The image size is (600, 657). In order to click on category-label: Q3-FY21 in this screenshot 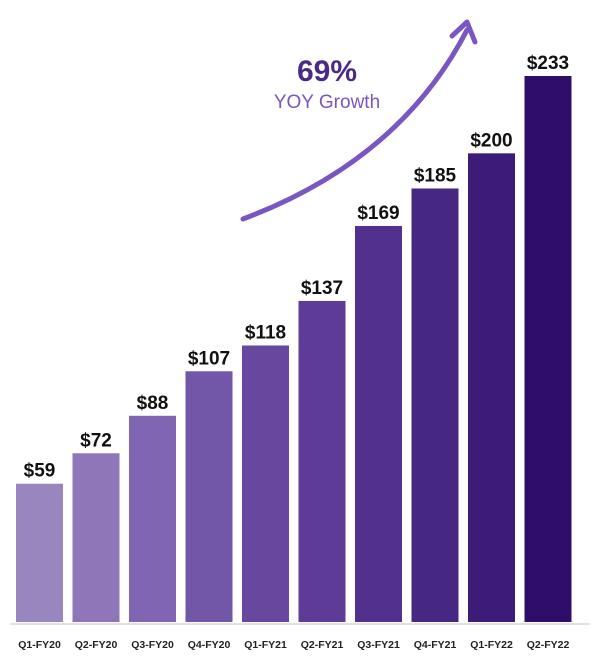, I will do `click(378, 645)`.